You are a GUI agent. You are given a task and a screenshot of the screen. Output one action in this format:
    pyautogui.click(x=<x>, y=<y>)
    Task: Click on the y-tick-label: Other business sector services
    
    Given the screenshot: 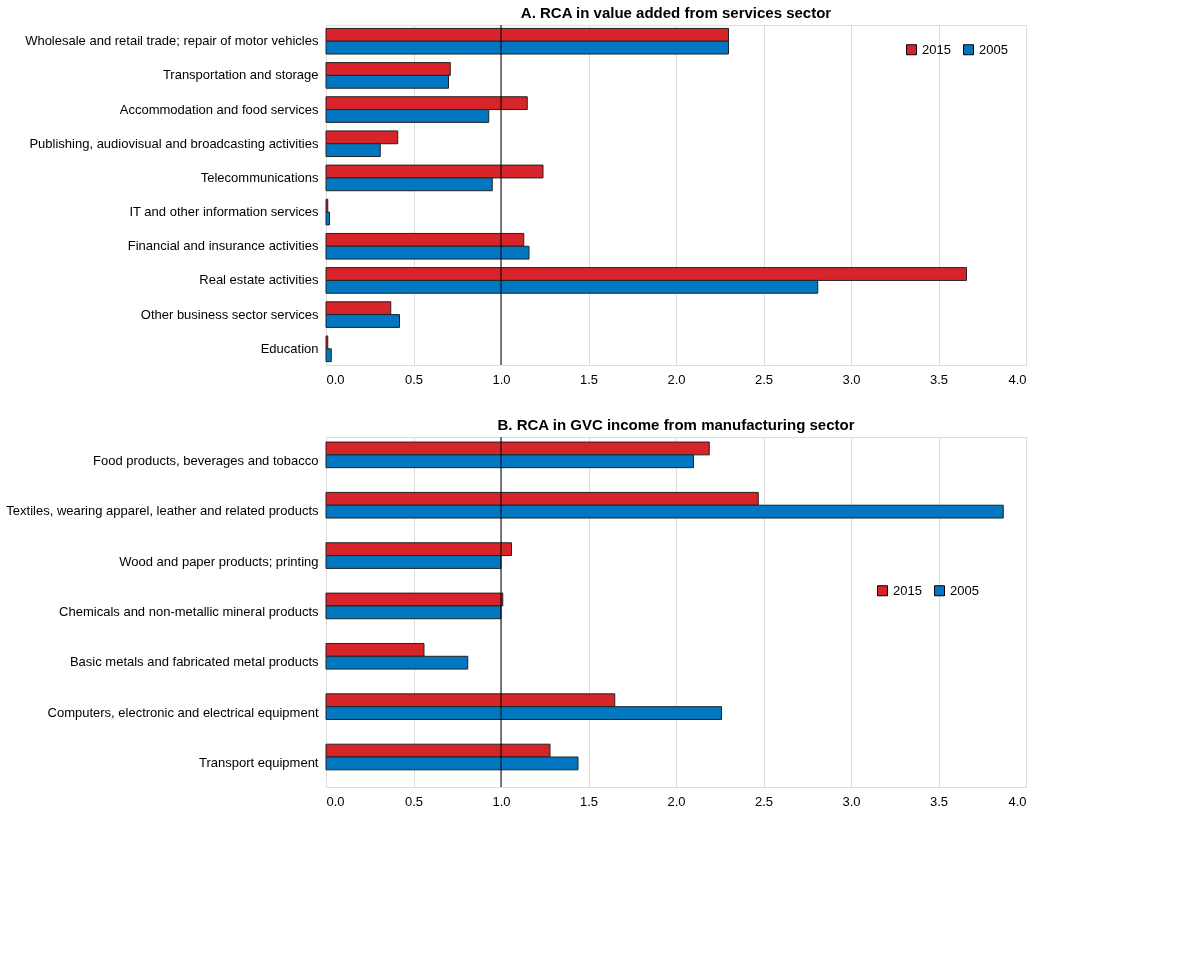 What is the action you would take?
    pyautogui.click(x=229, y=314)
    